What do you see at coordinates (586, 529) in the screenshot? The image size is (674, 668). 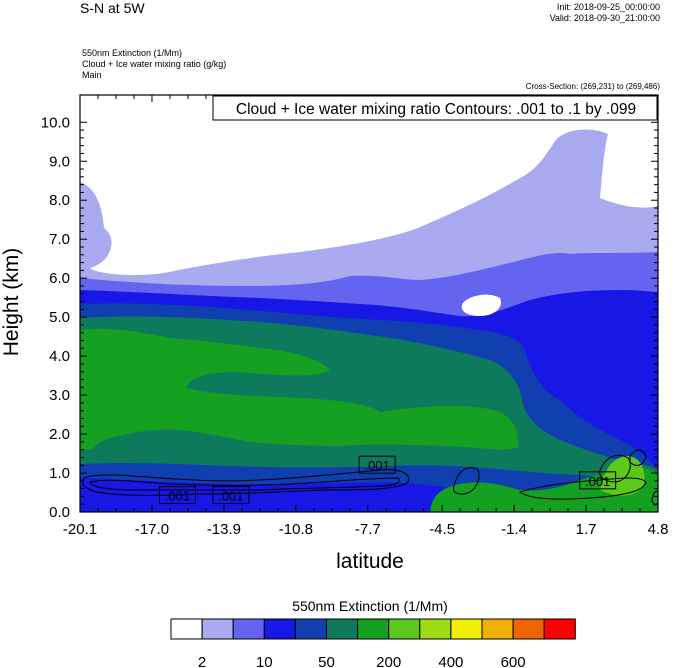 I see `x-tick-label: 1.7` at bounding box center [586, 529].